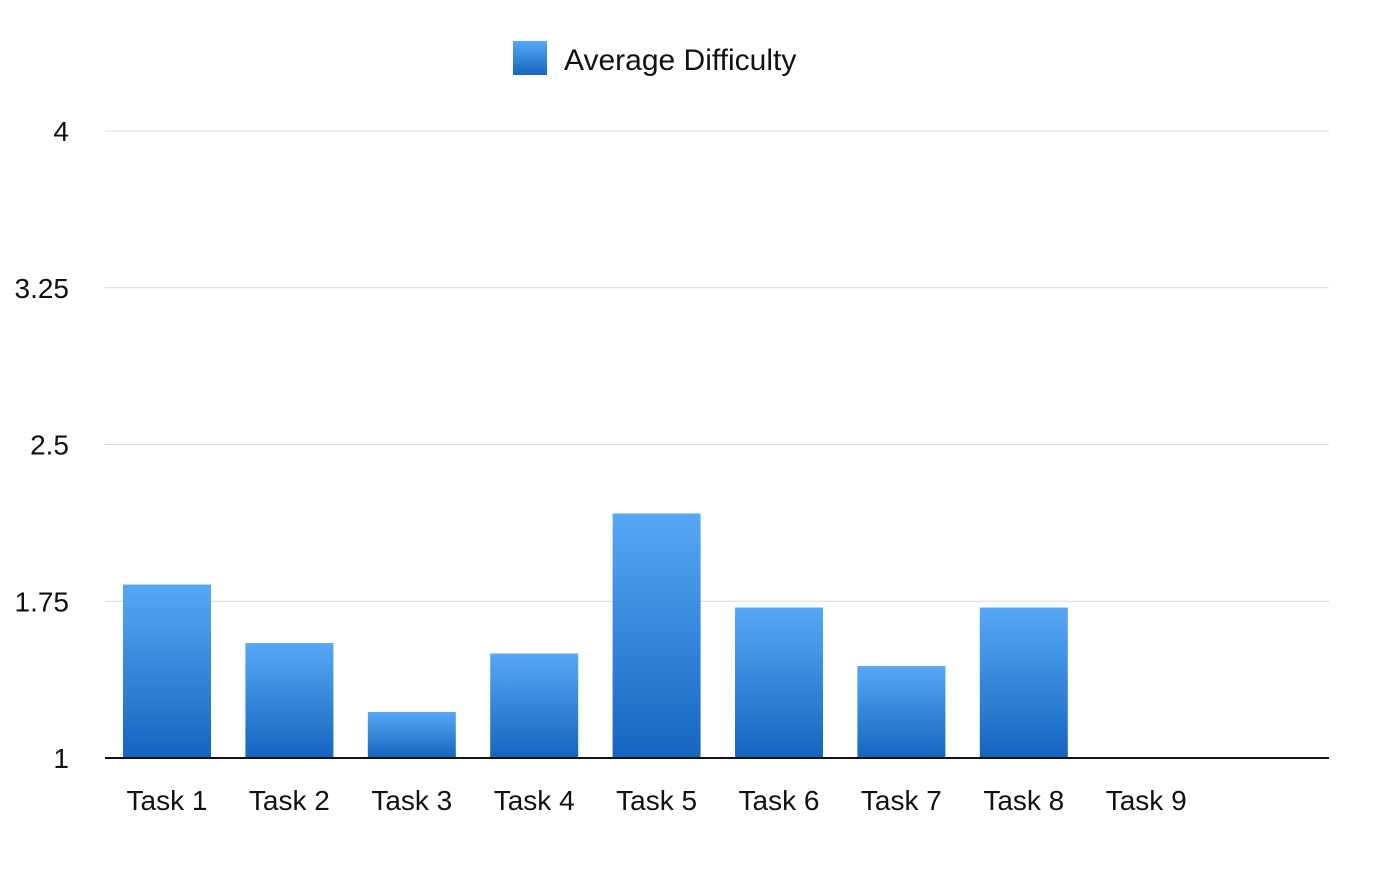 The height and width of the screenshot is (882, 1398). What do you see at coordinates (167, 800) in the screenshot?
I see `x-tick-label: Task 1` at bounding box center [167, 800].